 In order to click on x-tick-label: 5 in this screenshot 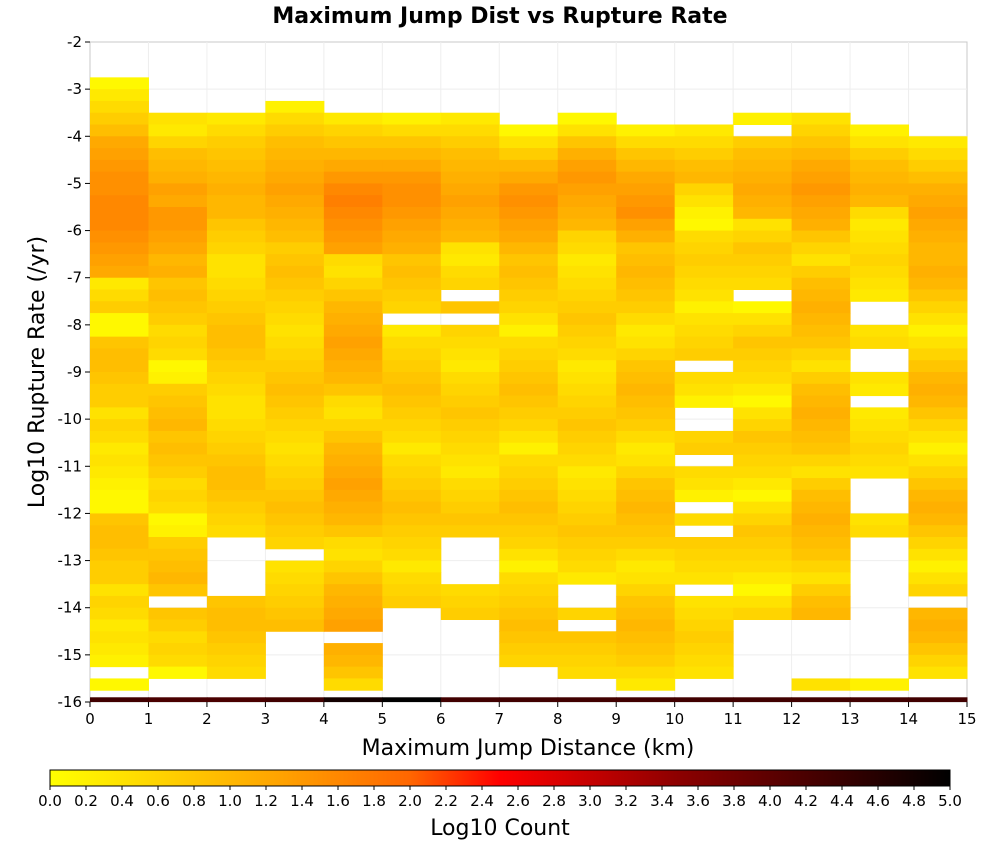, I will do `click(383, 719)`.